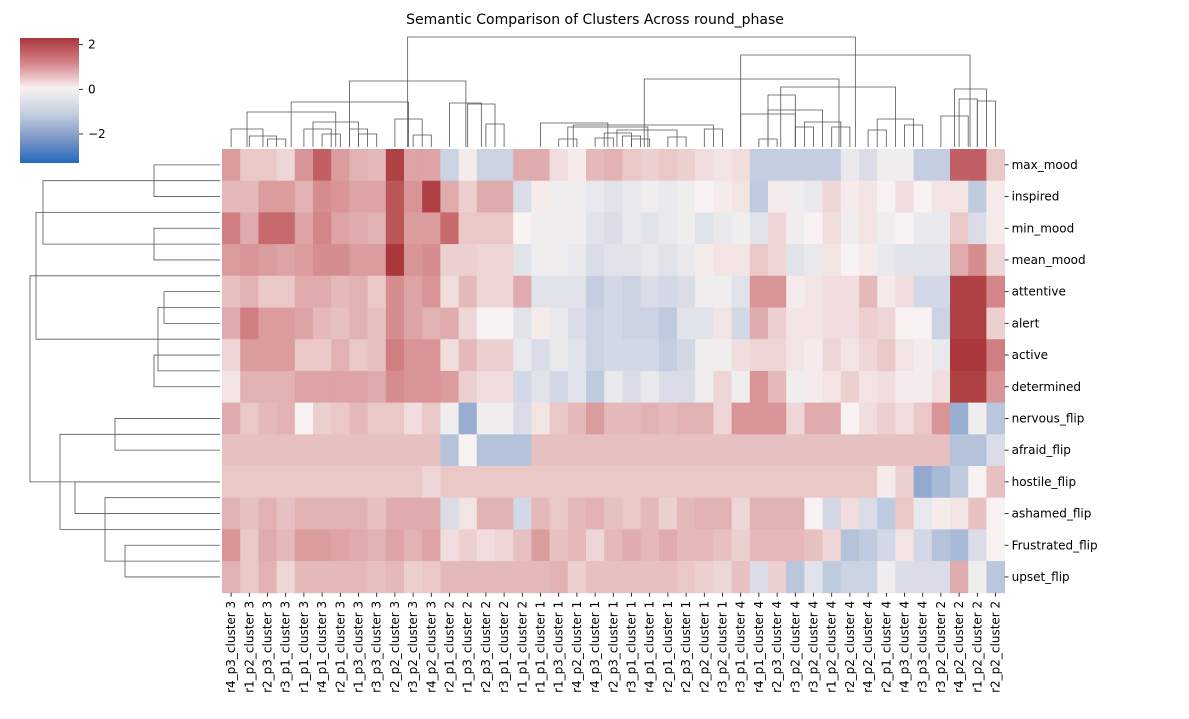  Describe the element at coordinates (1049, 260) in the screenshot. I see `row-label: mean_mood` at that location.